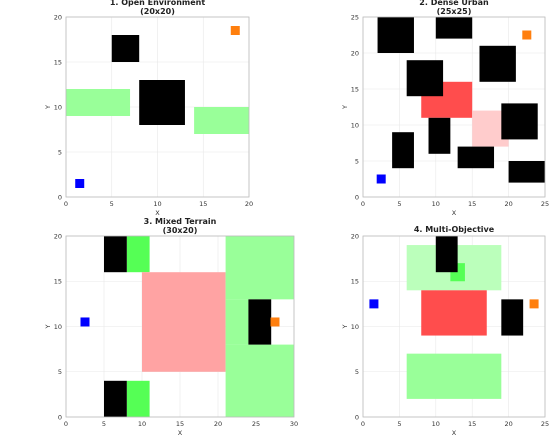 This screenshot has height=440, width=550. I want to click on zone-red, so click(454, 313).